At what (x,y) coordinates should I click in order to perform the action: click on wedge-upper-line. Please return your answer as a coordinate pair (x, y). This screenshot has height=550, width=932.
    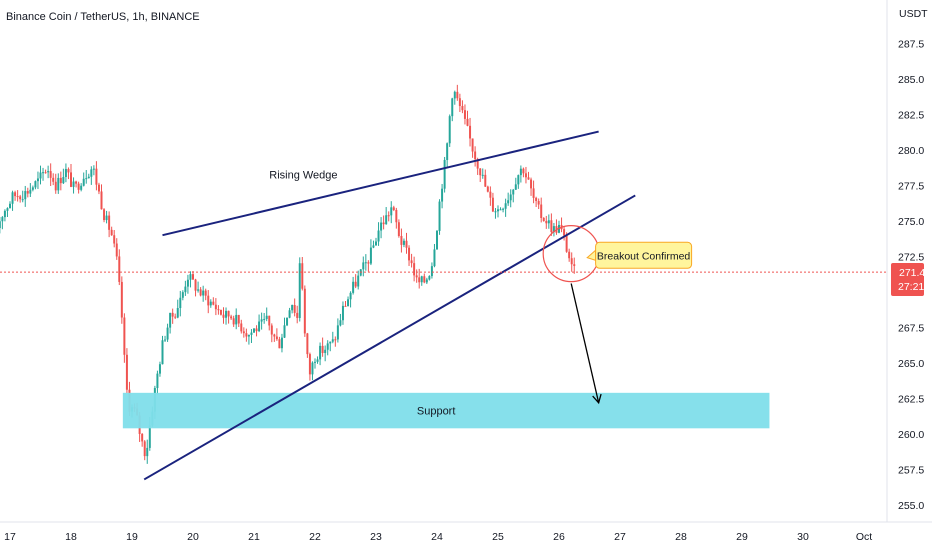
    Looking at the image, I should click on (380, 183).